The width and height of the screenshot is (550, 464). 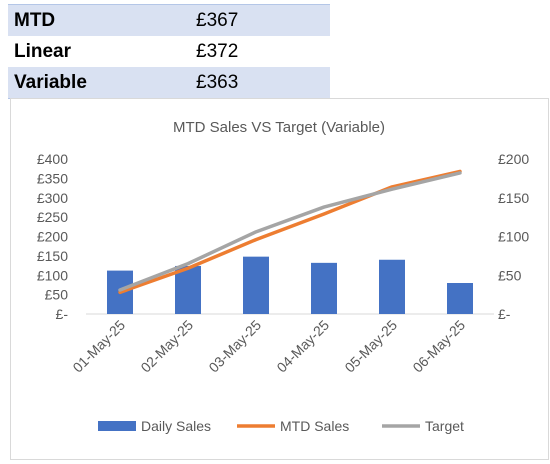 What do you see at coordinates (99, 83) in the screenshot?
I see `summary-label: Variable` at bounding box center [99, 83].